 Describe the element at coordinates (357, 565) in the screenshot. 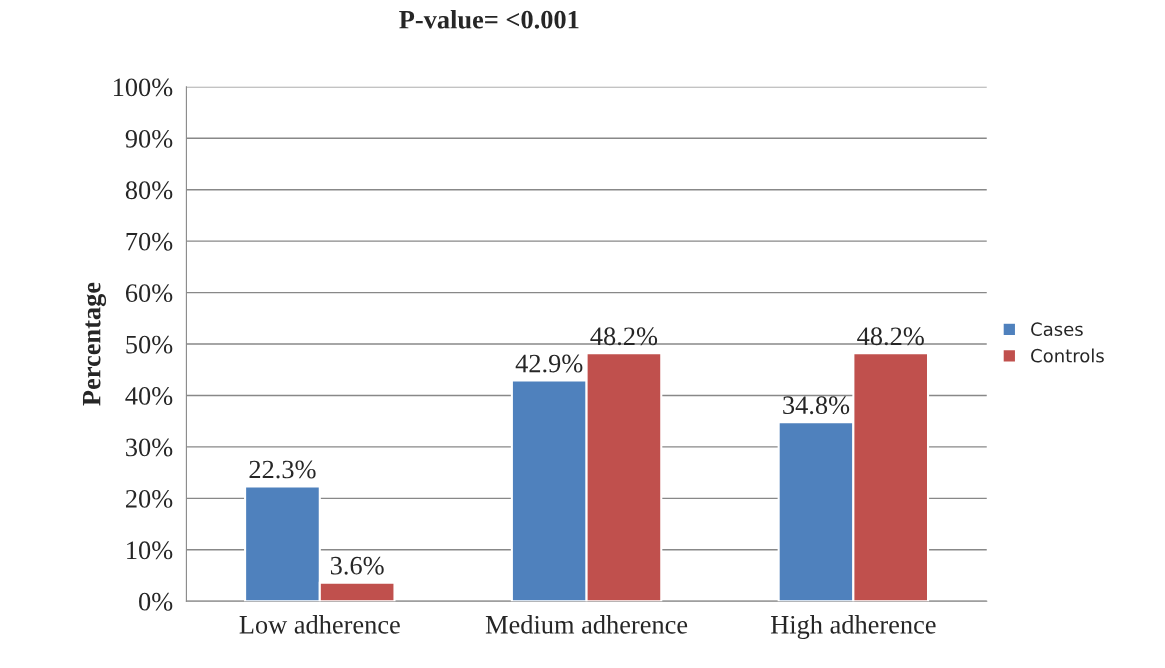

I see `data-label: 3.6%` at that location.